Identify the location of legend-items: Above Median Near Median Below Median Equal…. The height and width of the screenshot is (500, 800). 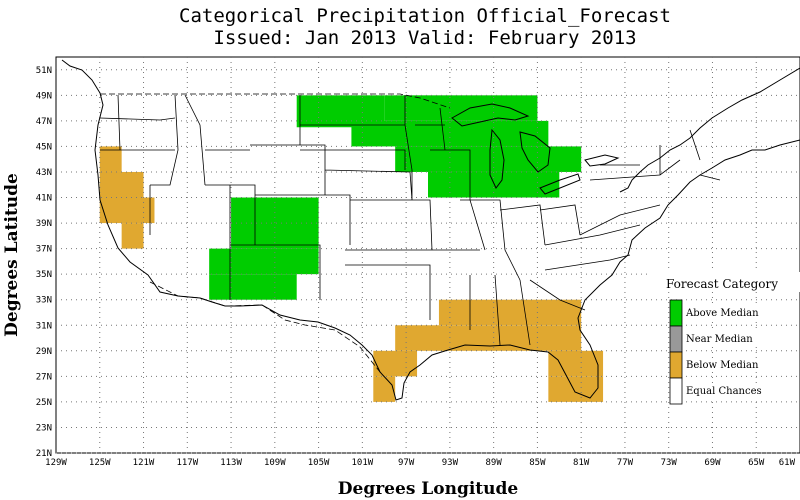
(721, 352).